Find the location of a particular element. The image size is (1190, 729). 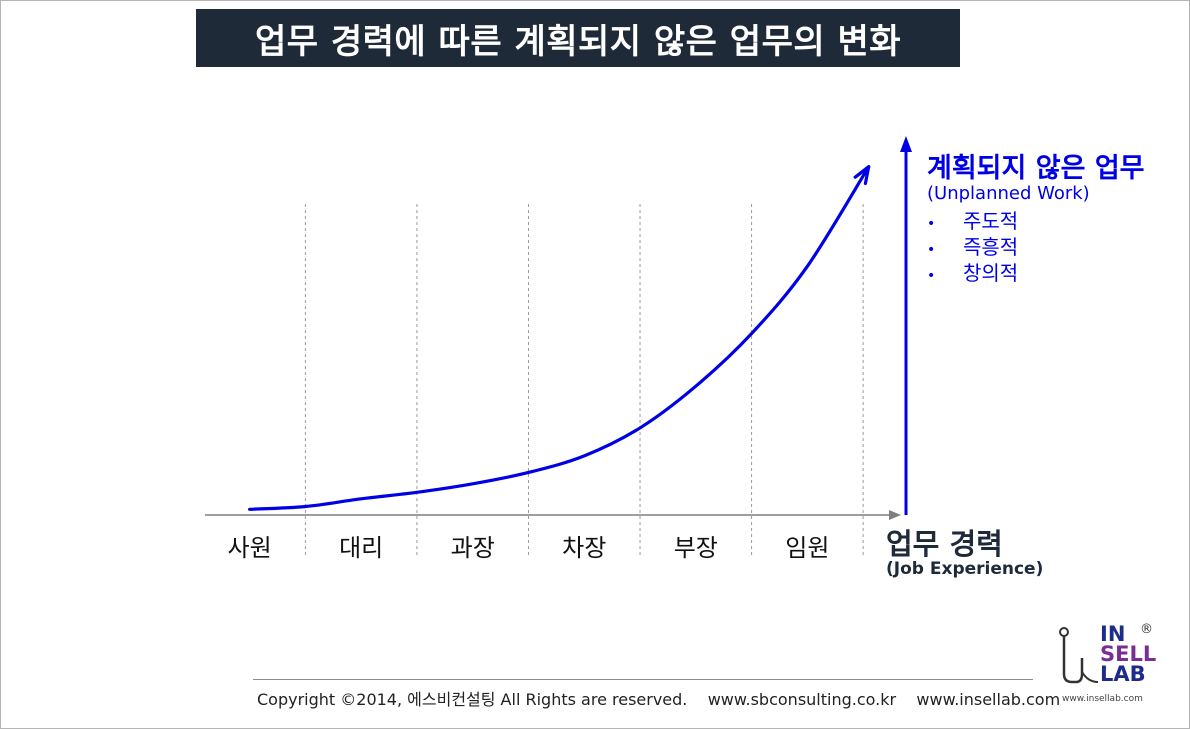

logo-line2: SELL is located at coordinates (1128, 654).